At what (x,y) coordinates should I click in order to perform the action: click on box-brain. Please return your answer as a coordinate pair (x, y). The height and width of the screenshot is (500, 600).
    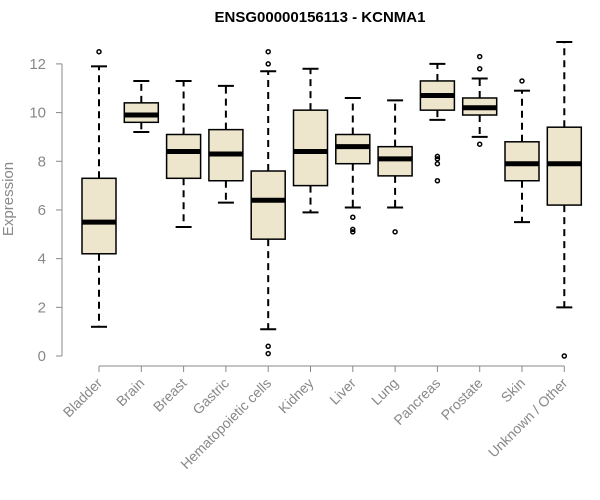
    Looking at the image, I should click on (141, 106).